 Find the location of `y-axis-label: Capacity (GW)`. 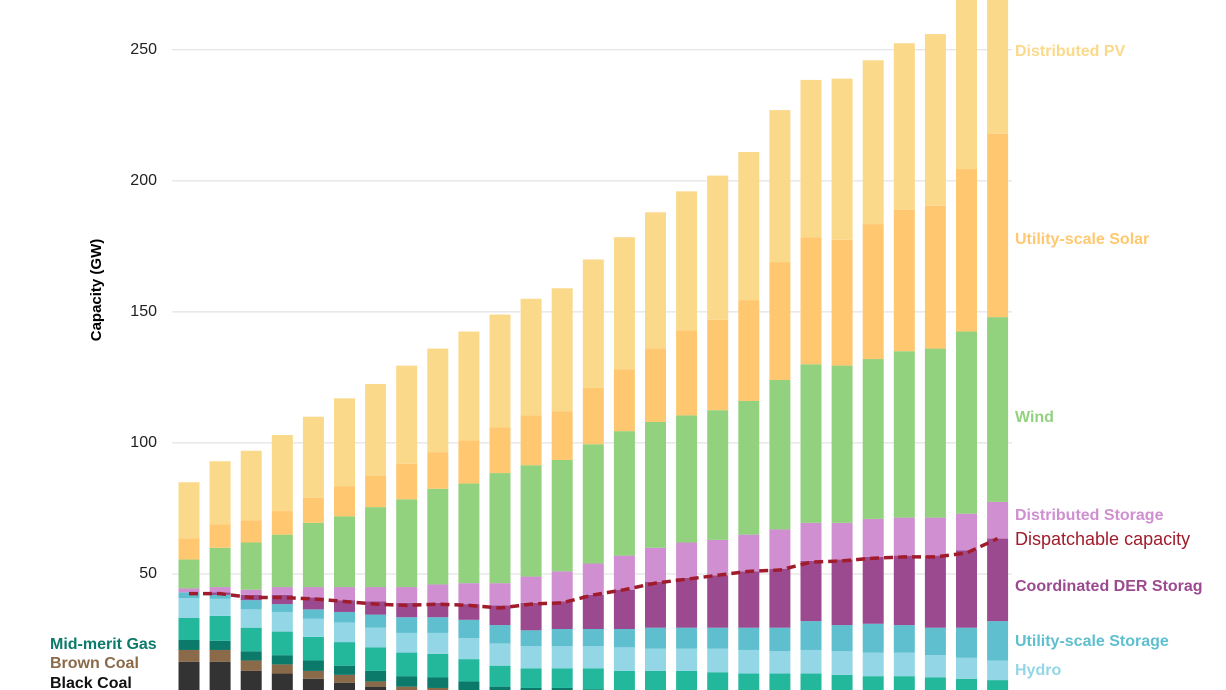

y-axis-label: Capacity (GW) is located at coordinates (96, 290).